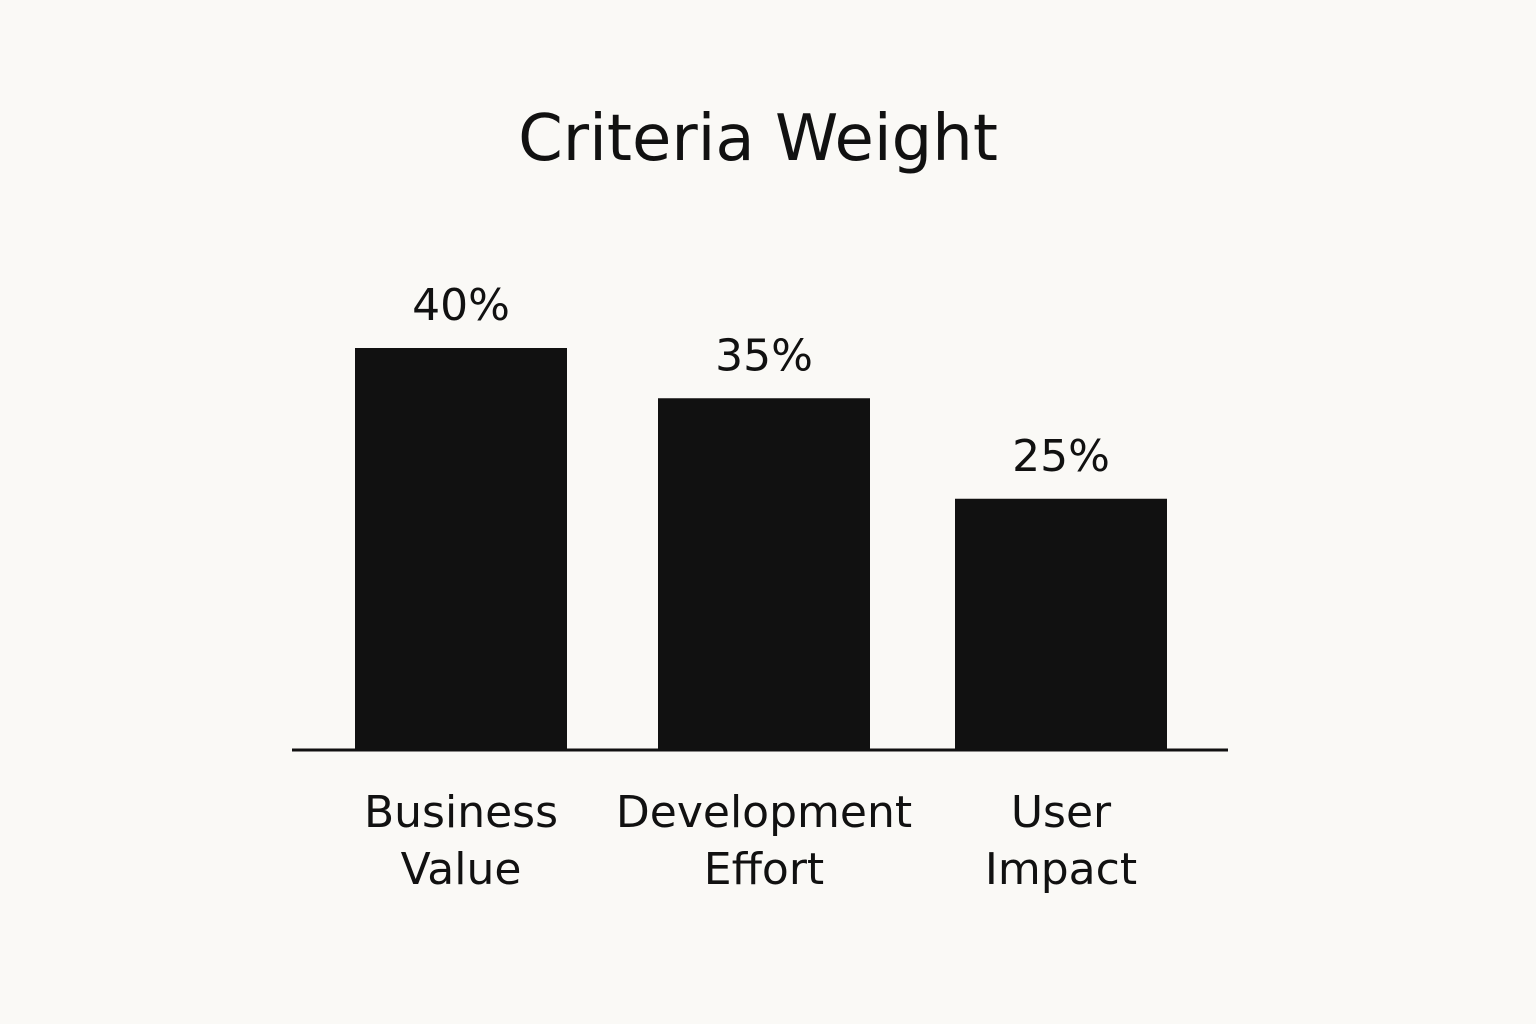 Image resolution: width=1536 pixels, height=1024 pixels. What do you see at coordinates (1061, 456) in the screenshot?
I see `data-label-2: 25%` at bounding box center [1061, 456].